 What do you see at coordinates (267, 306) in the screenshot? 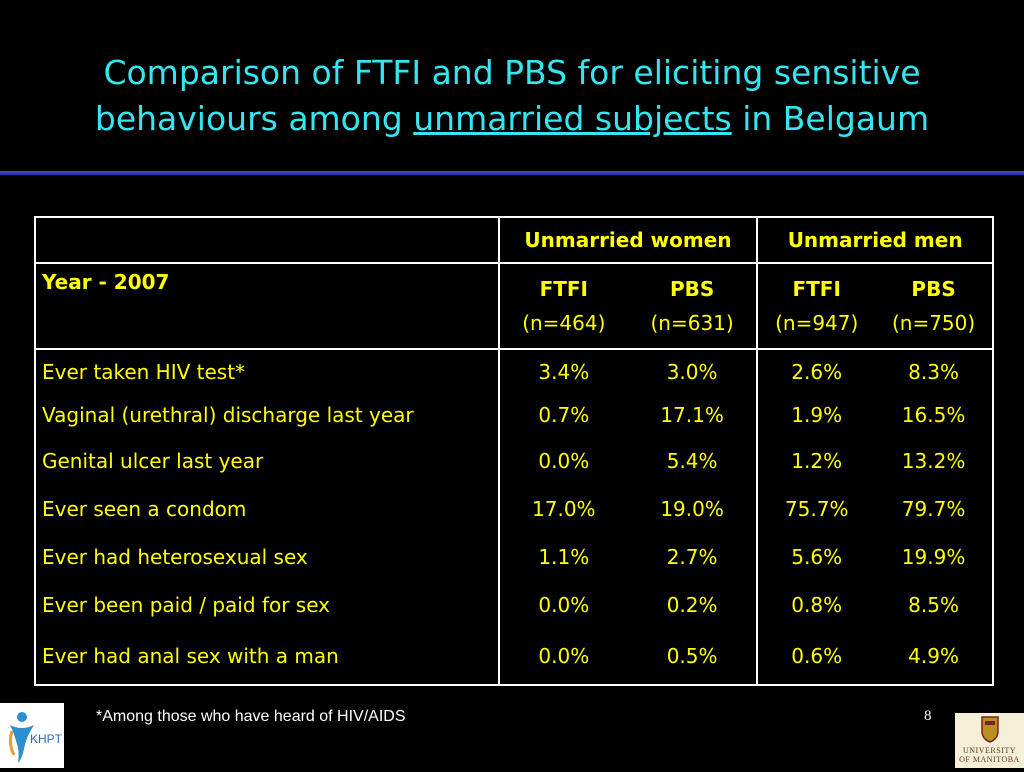
I see `year-label: Year - 2007` at bounding box center [267, 306].